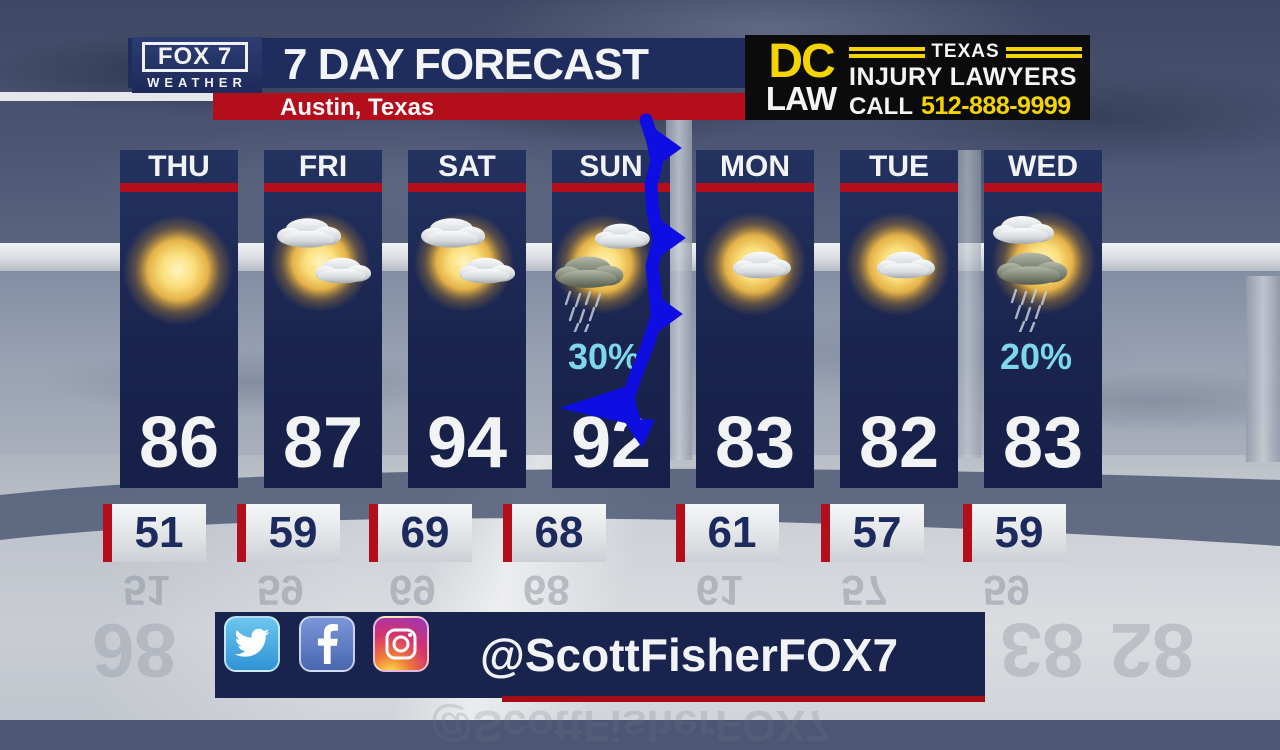  Describe the element at coordinates (899, 443) in the screenshot. I see `high-temp: 82` at that location.